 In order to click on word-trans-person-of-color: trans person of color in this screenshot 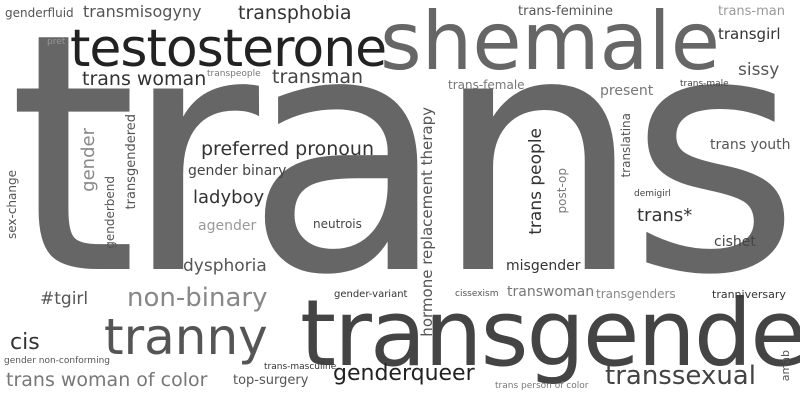, I will do `click(542, 386)`.